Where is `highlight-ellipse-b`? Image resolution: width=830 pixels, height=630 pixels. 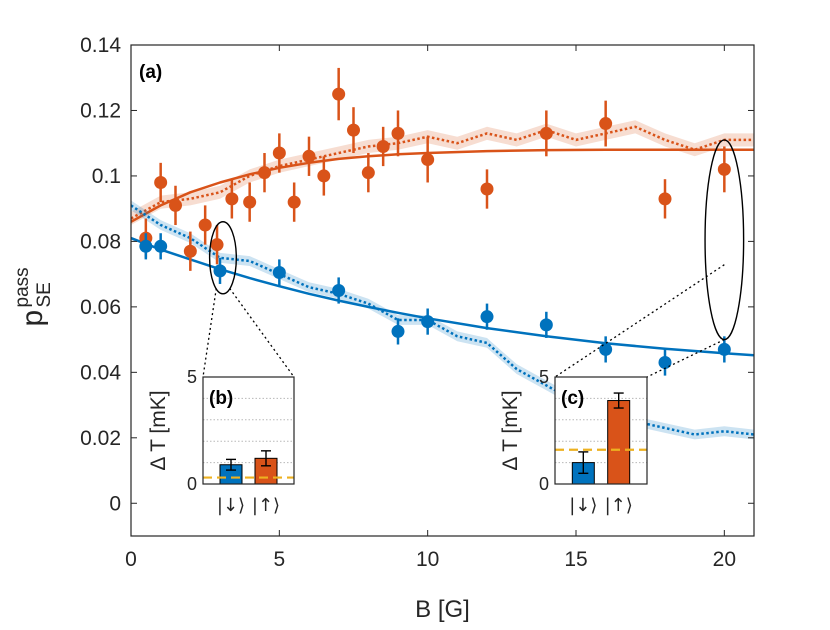
highlight-ellipse-b is located at coordinates (223, 258).